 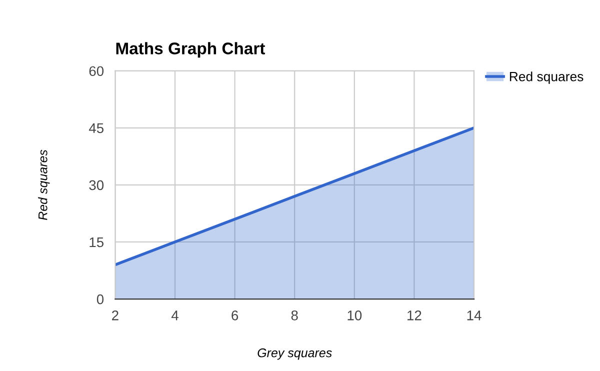 I want to click on chart-title: Maths Graph Chart, so click(x=191, y=50).